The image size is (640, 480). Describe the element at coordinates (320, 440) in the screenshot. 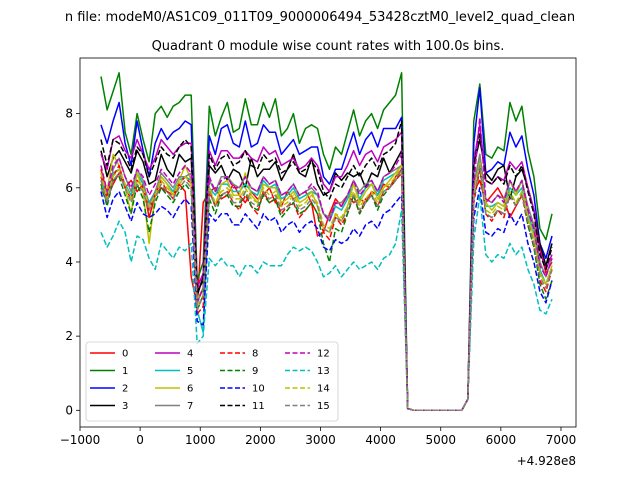

I see `x-tick-label: 3000` at that location.